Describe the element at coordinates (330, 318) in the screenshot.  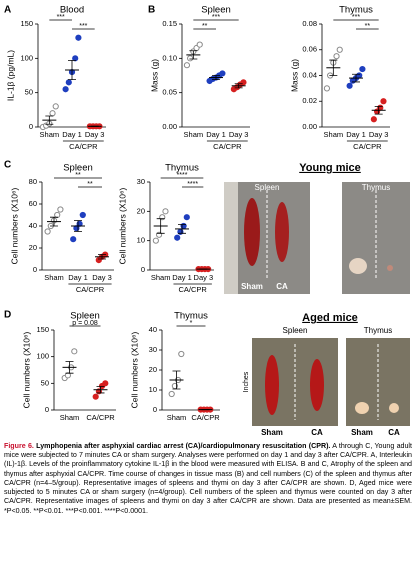
I see `photo-title: Aged mice` at that location.